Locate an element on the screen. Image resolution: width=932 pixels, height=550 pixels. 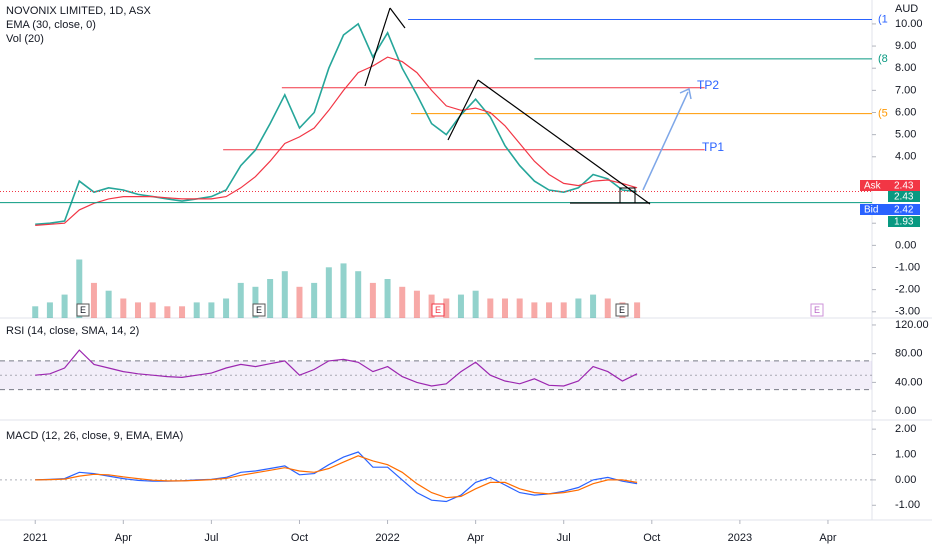
y-tick-label: 80.00 is located at coordinates (909, 354).